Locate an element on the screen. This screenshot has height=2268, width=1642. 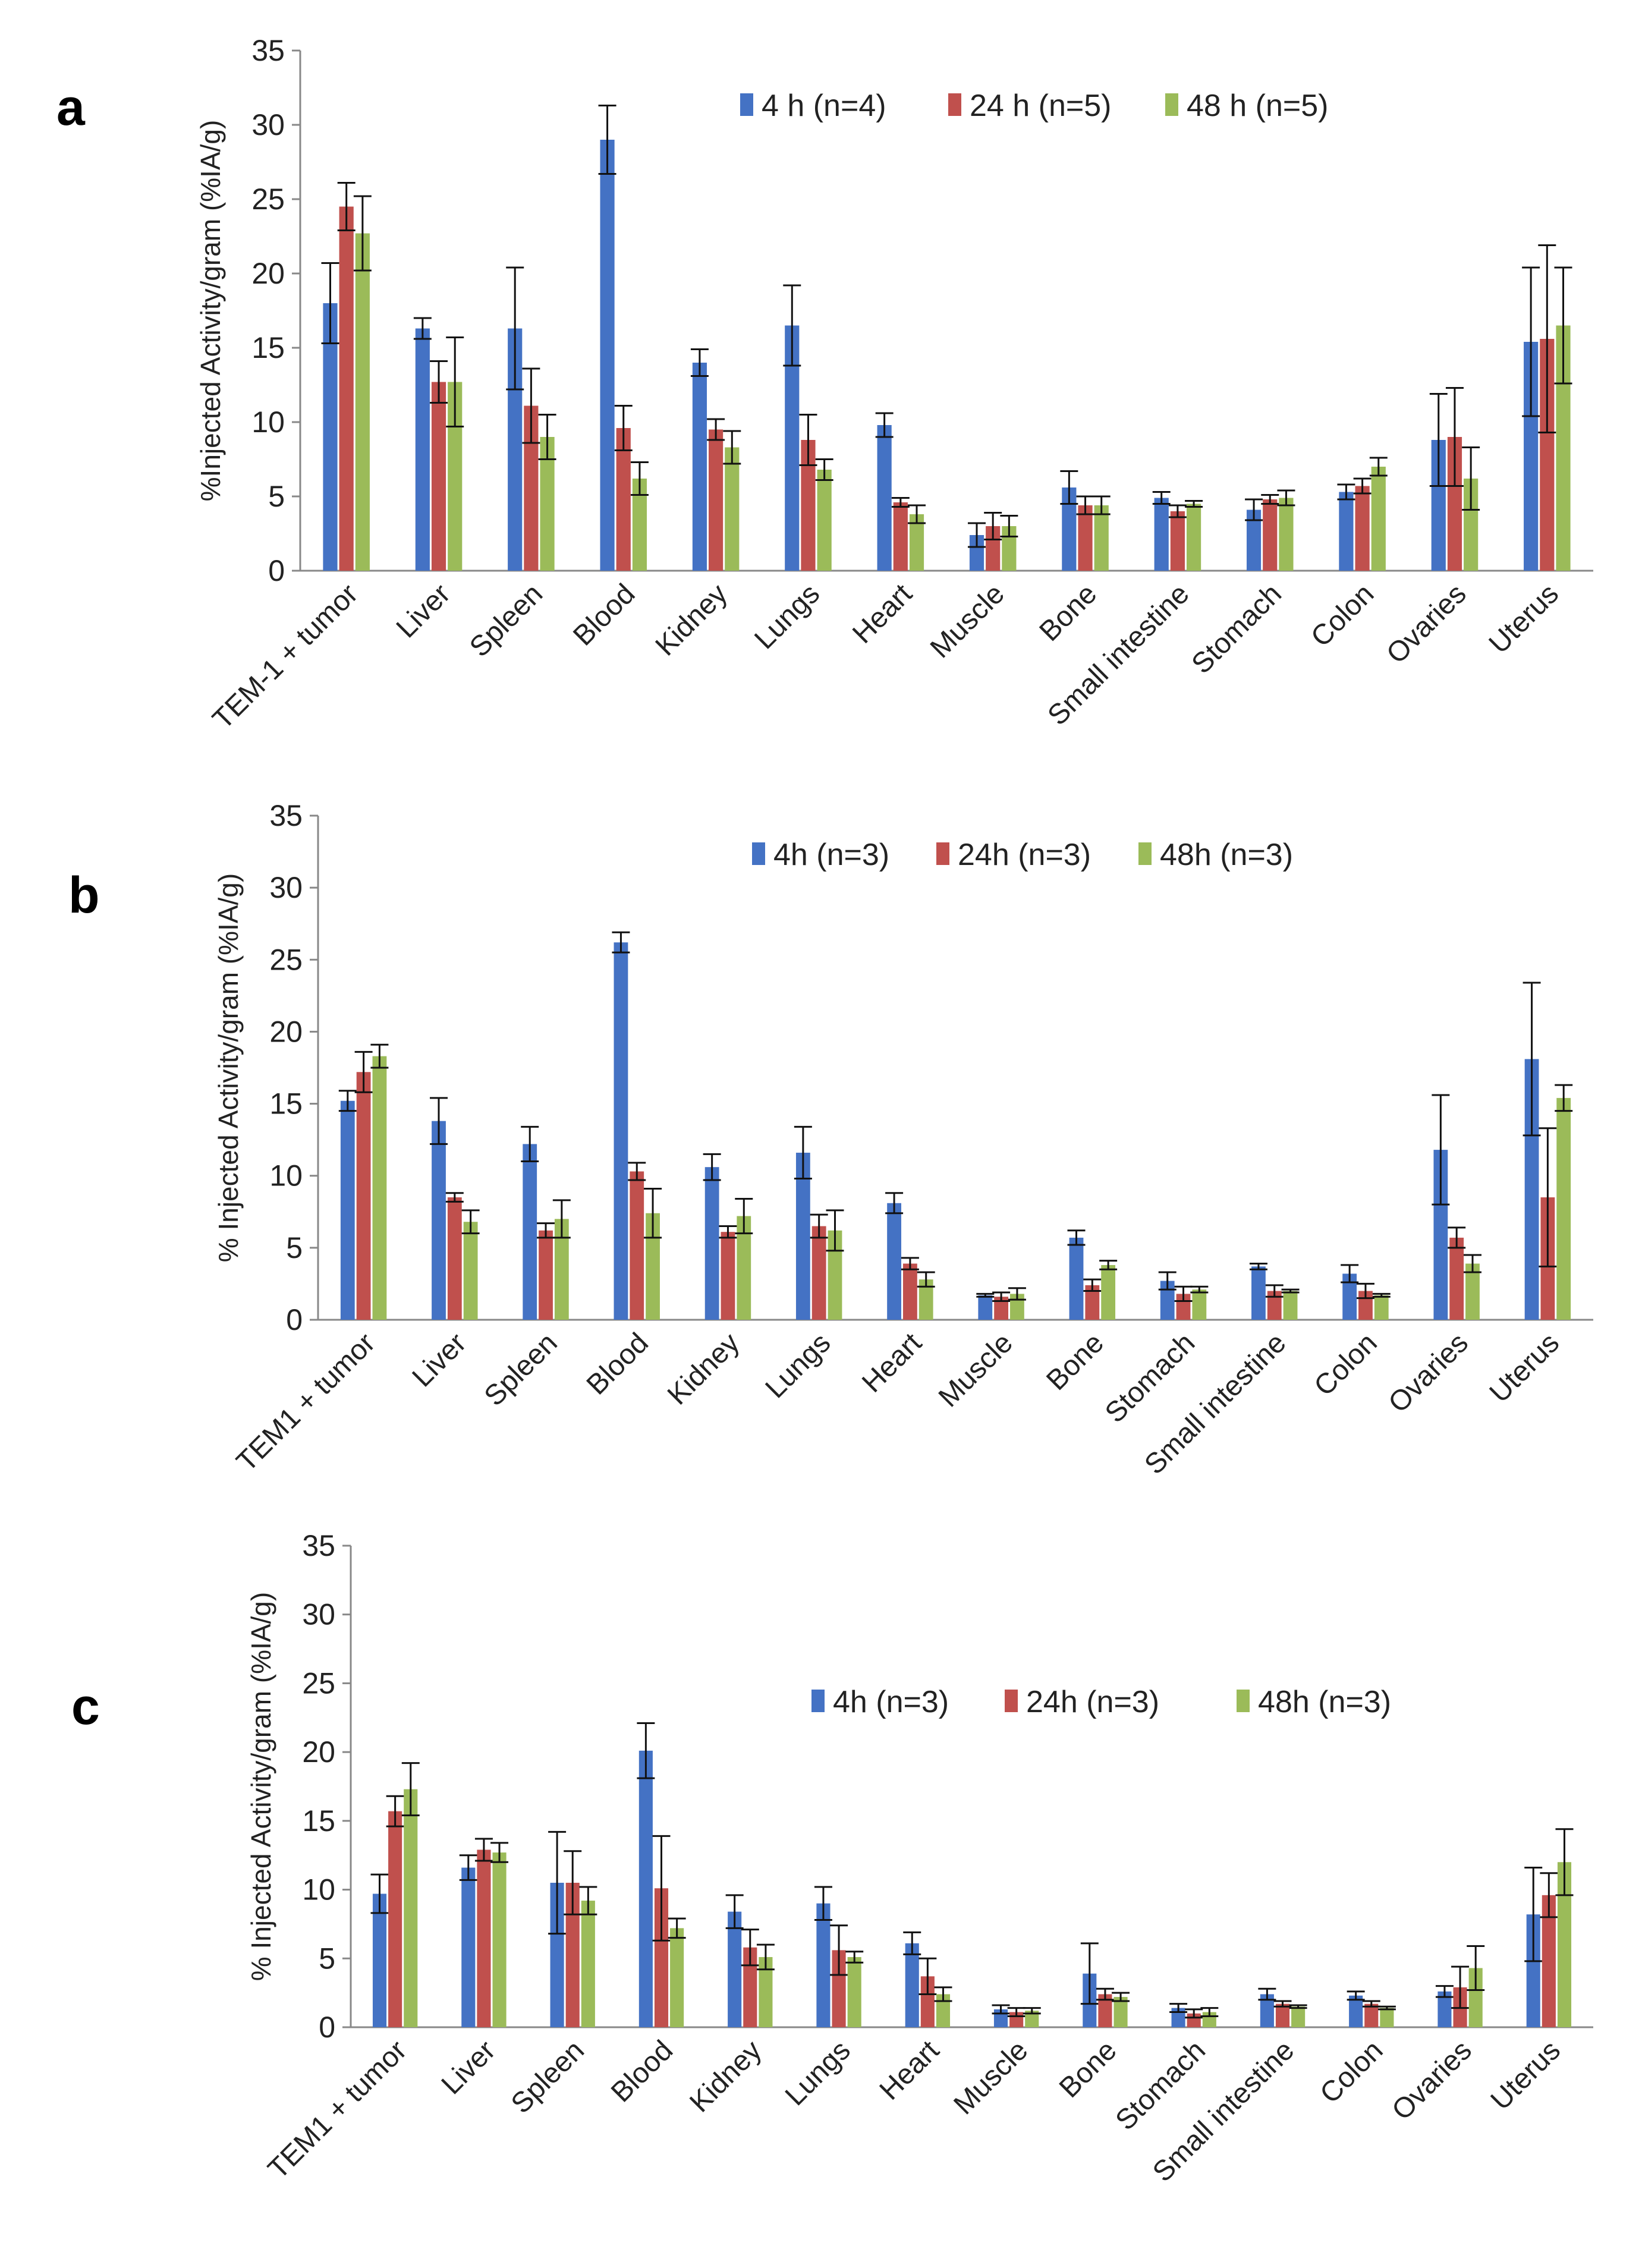
legend-label: 24h (n=3) is located at coordinates (1025, 855).